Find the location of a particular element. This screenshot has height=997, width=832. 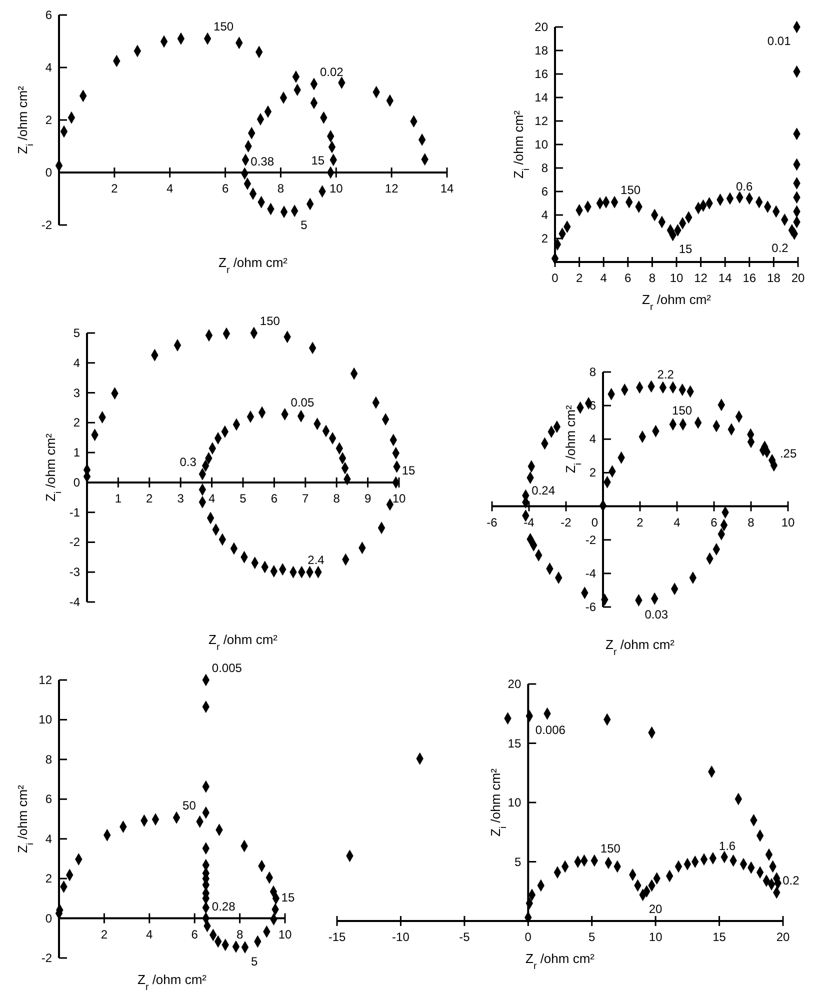

y-tick-label: 18 is located at coordinates (541, 51).